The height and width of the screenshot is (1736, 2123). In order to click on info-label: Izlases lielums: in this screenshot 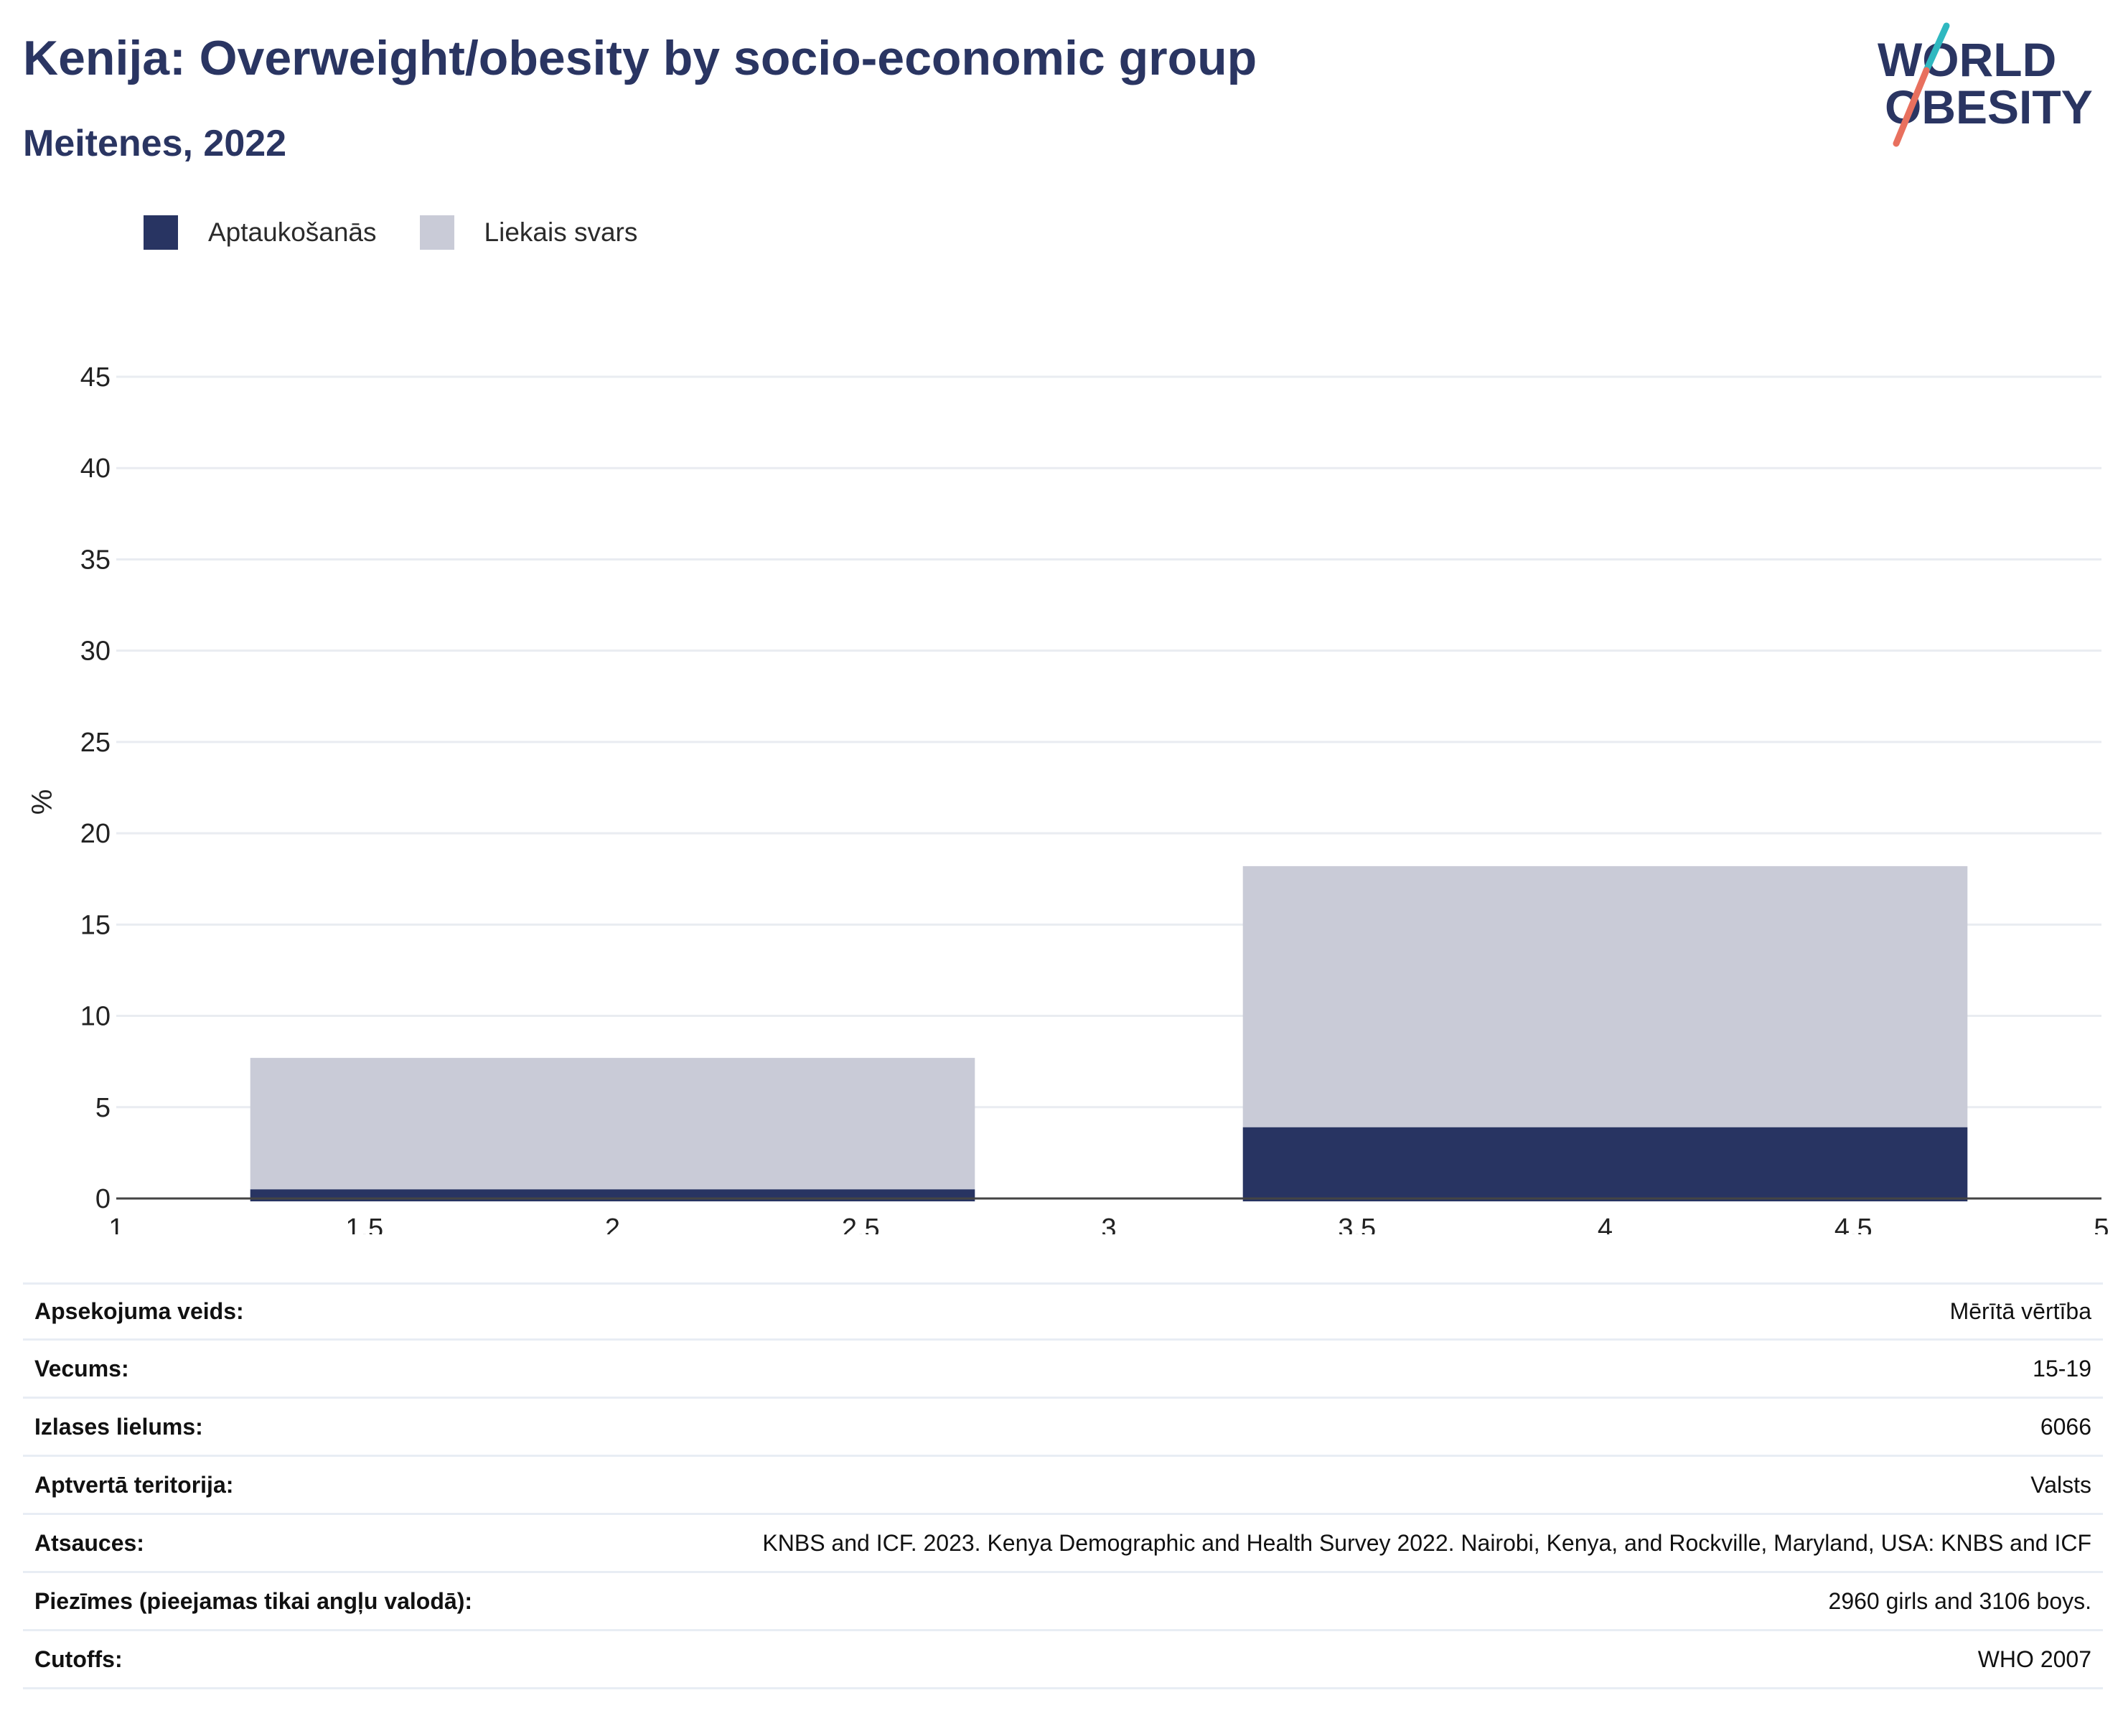, I will do `click(118, 1426)`.